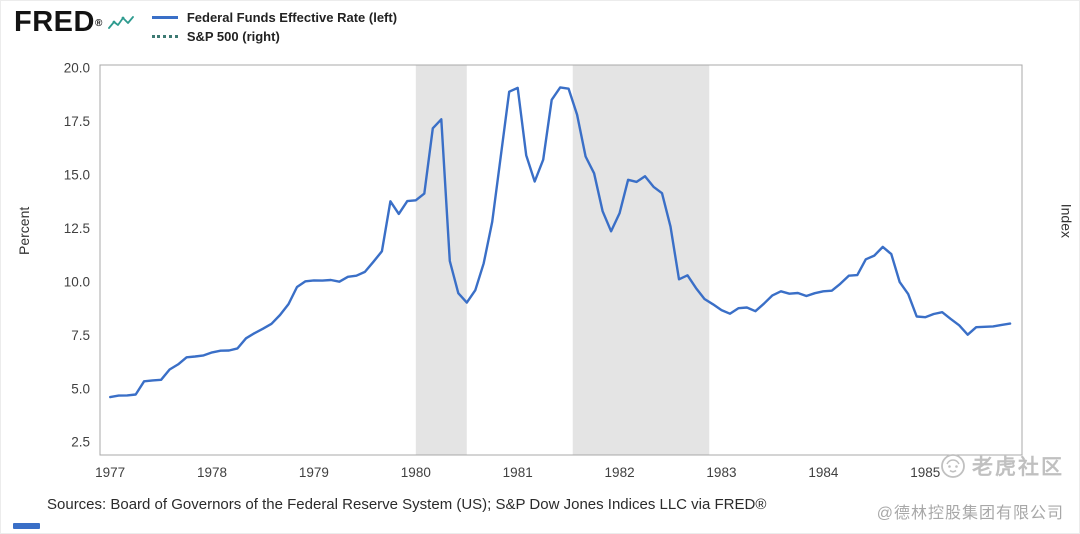  I want to click on svg-text: 5.0, so click(80, 388).